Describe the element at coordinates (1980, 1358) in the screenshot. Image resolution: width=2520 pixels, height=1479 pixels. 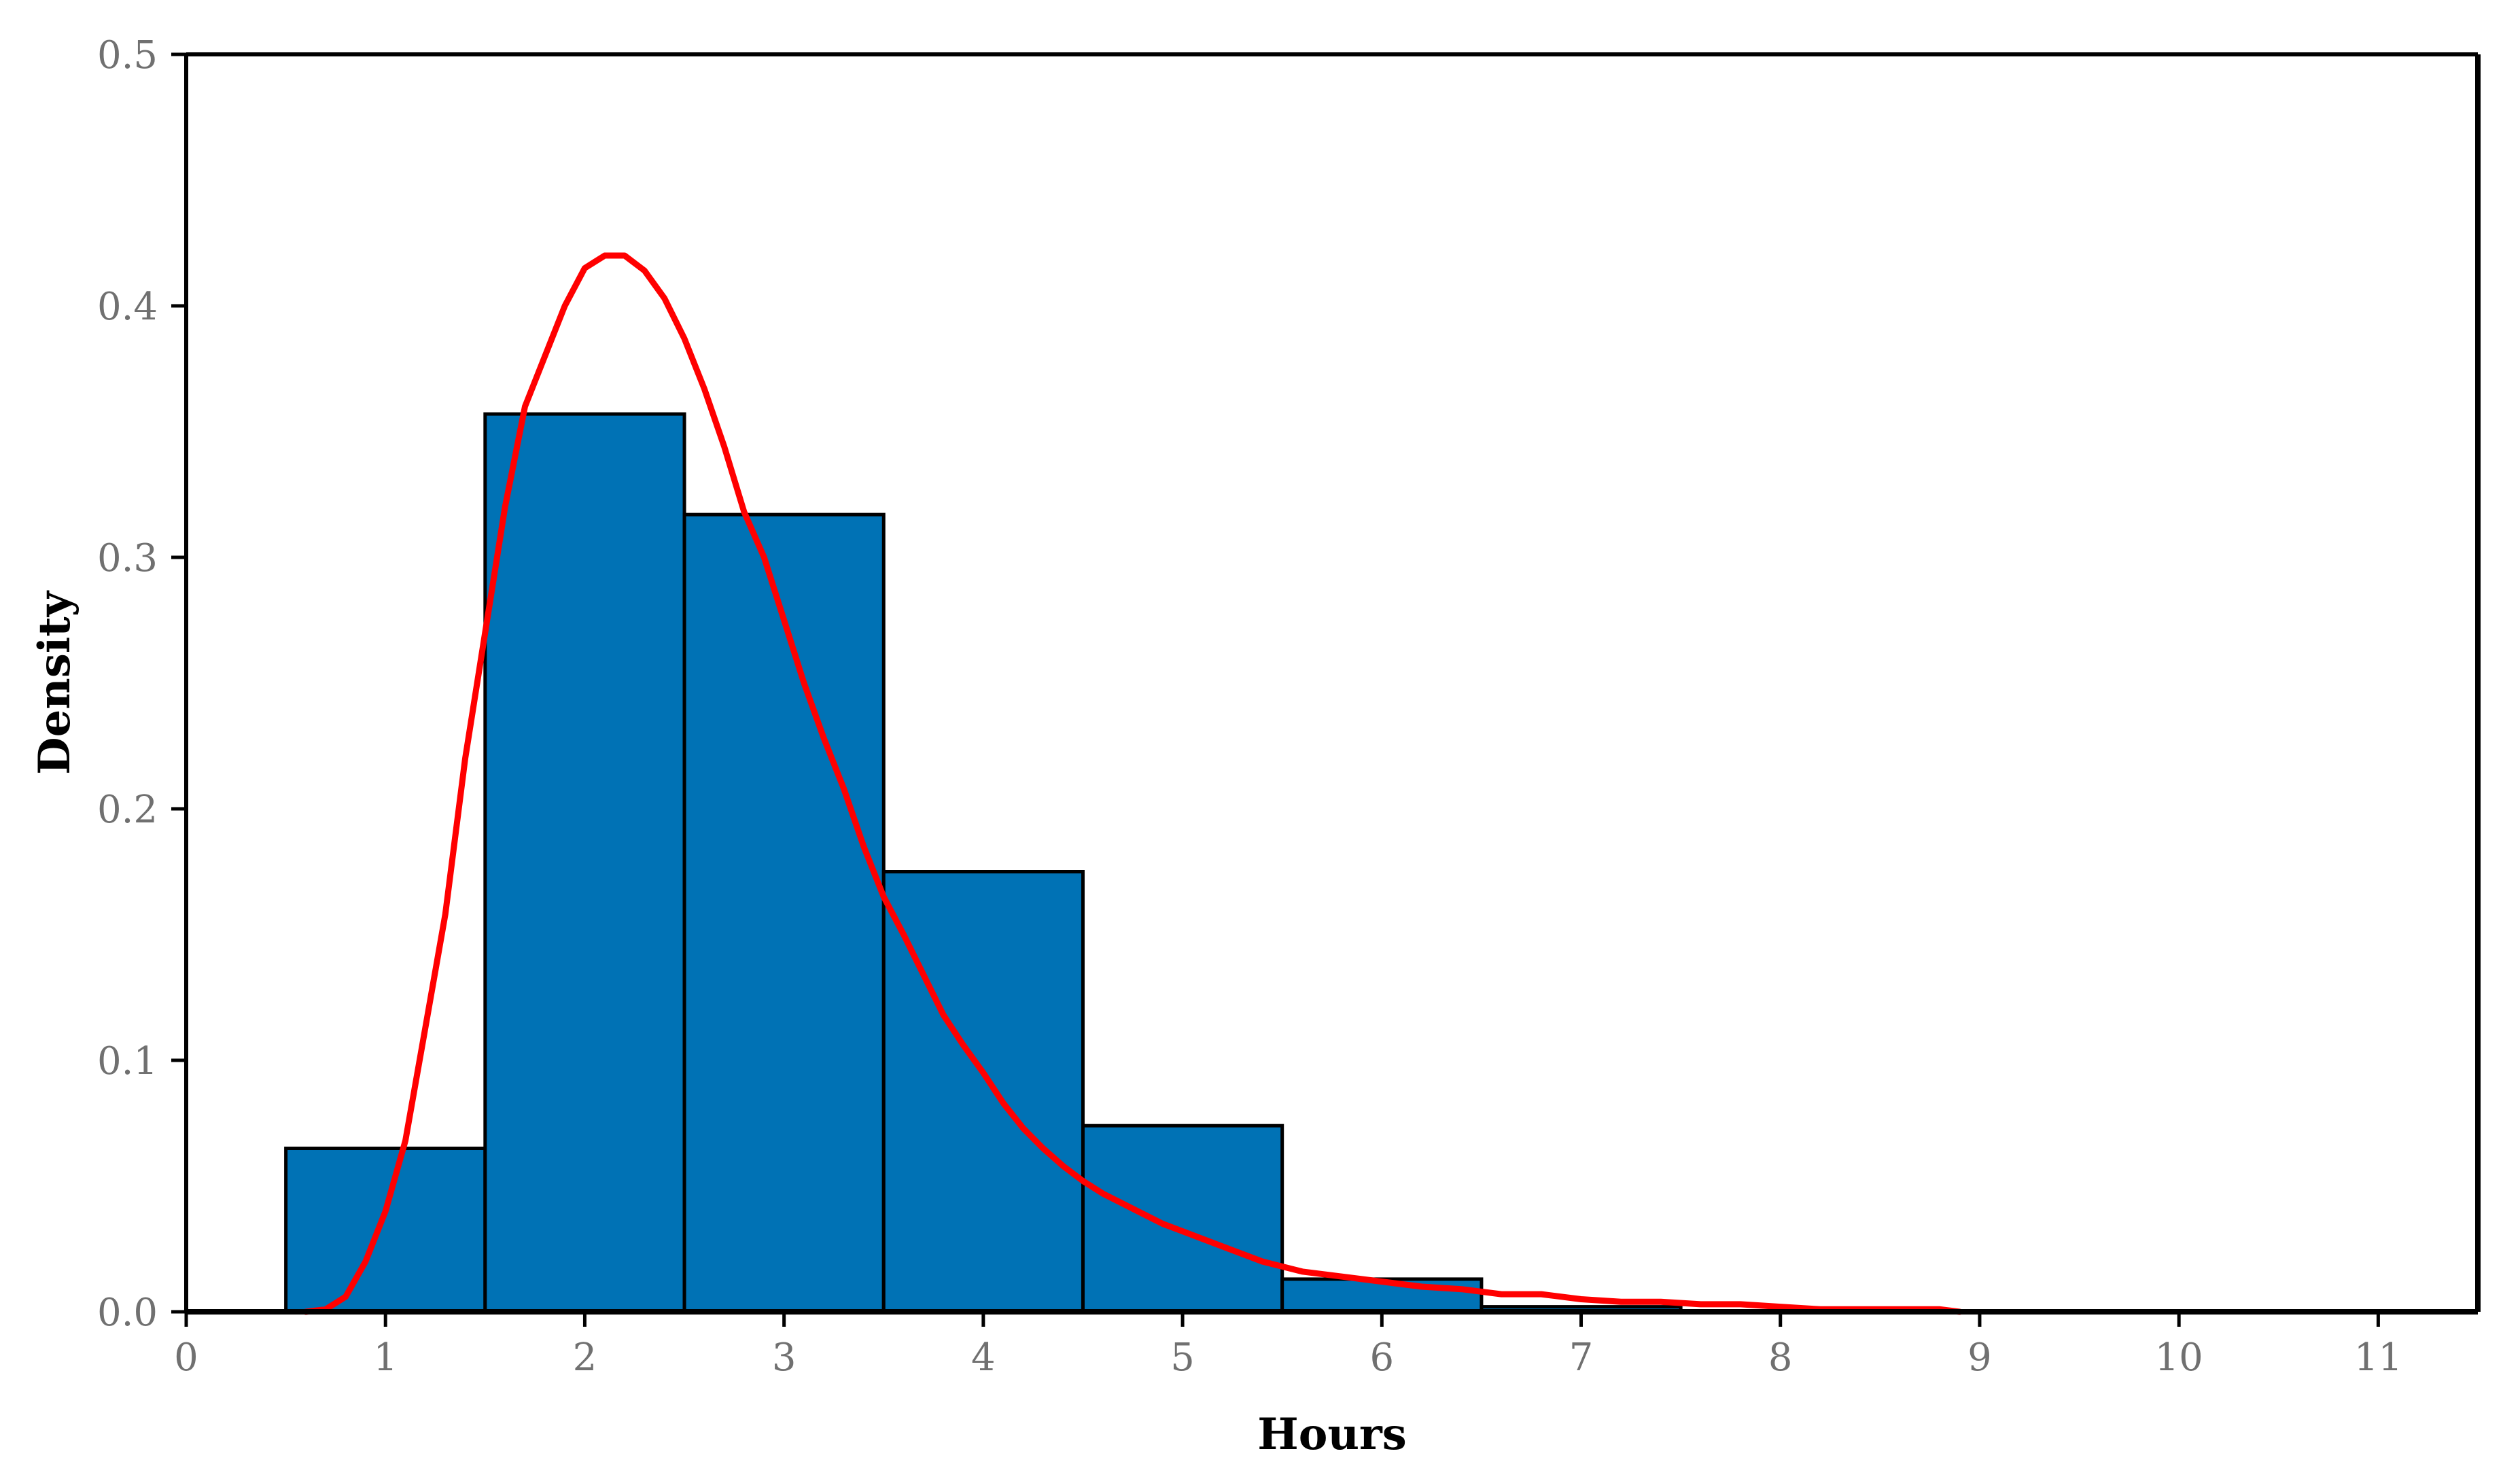
I see `x-tick-label-9: 9` at that location.